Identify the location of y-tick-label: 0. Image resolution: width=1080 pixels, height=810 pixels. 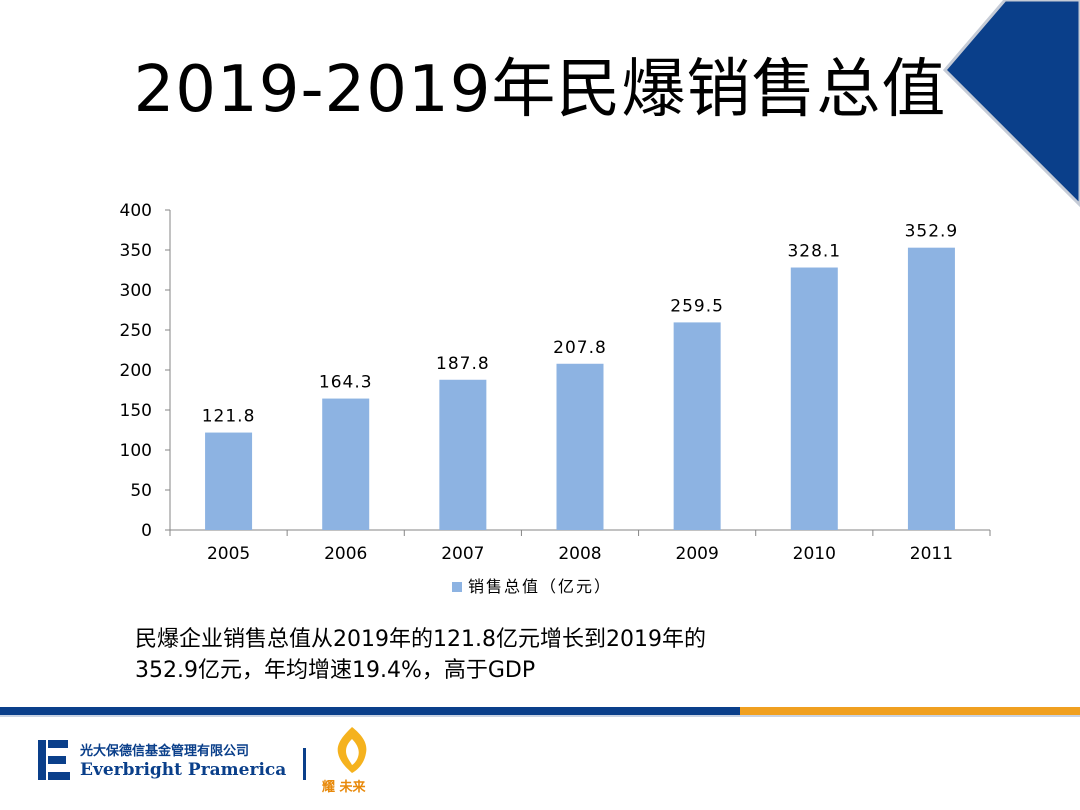
(146, 531).